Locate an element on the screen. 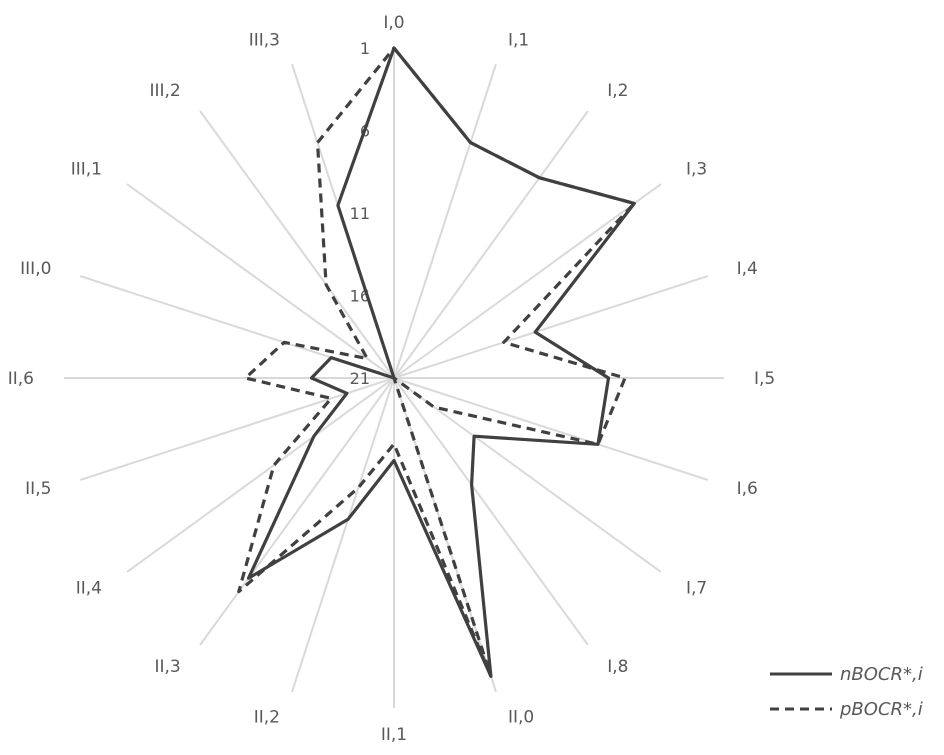 The image size is (944, 755). legend-label-pbocr: pBOCR*,i is located at coordinates (881, 709).